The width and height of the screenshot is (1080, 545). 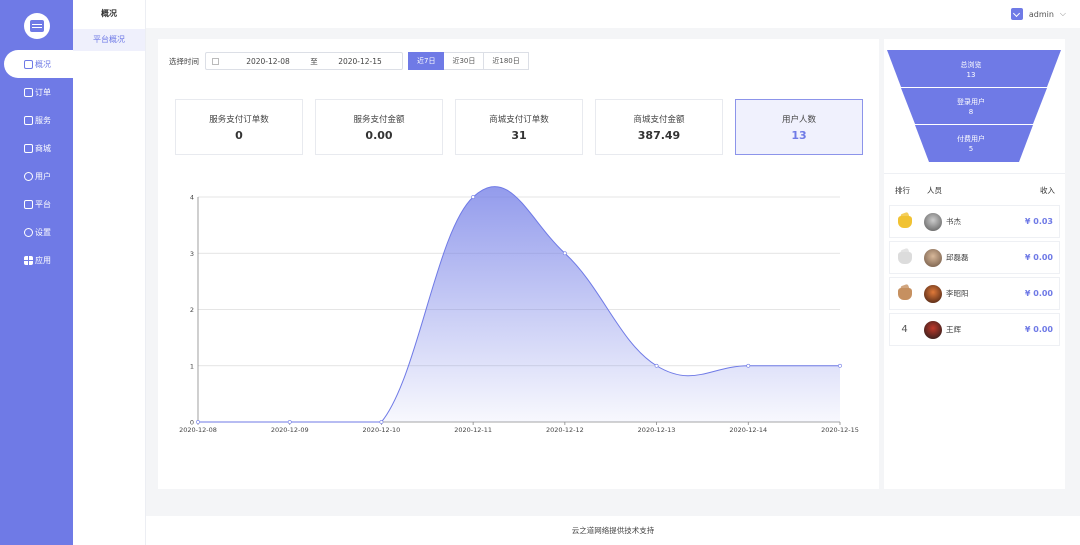 I want to click on nav-item-orders: 订单, so click(x=36, y=92).